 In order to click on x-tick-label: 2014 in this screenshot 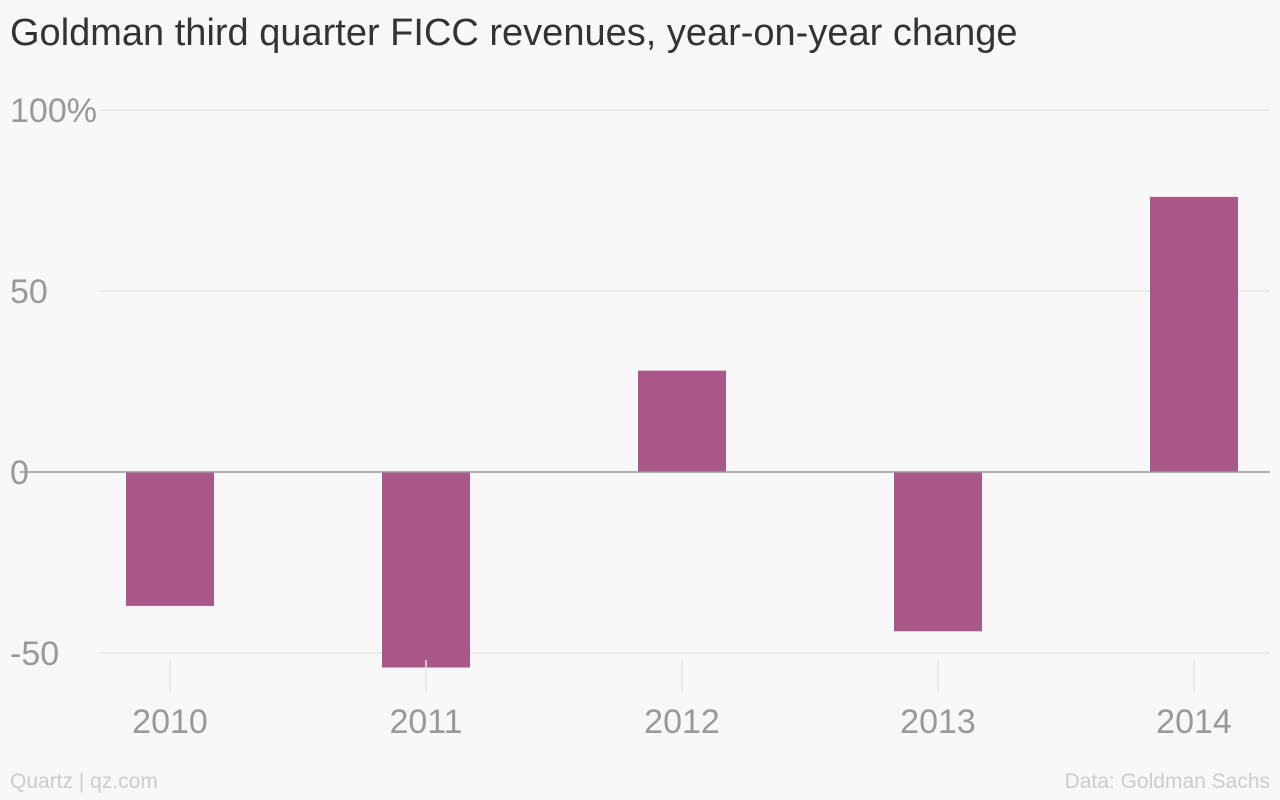, I will do `click(1194, 722)`.